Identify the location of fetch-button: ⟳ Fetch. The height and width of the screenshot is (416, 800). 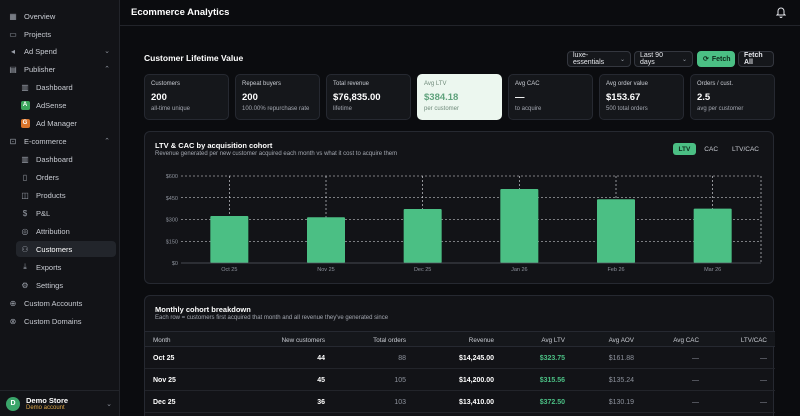
(716, 59).